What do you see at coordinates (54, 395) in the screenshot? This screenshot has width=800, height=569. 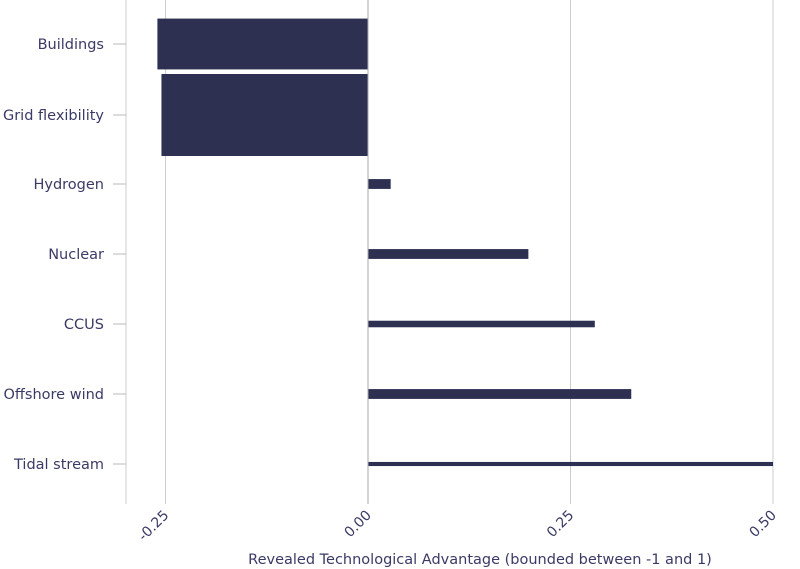 I see `category-label: Offshore wind` at bounding box center [54, 395].